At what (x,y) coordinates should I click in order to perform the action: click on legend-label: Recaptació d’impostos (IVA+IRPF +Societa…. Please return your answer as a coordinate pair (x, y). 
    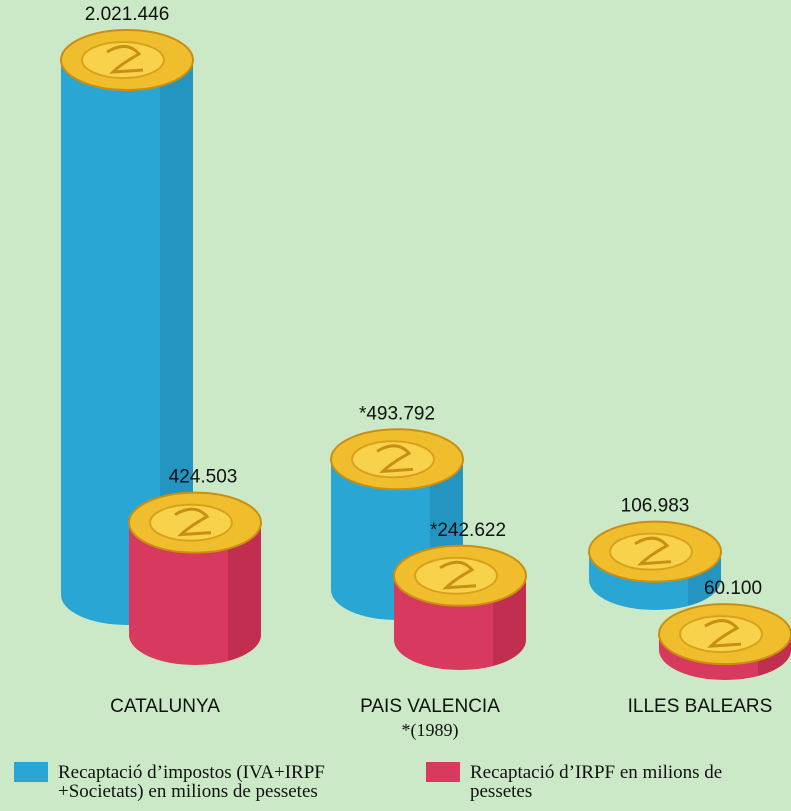
    Looking at the image, I should click on (191, 782).